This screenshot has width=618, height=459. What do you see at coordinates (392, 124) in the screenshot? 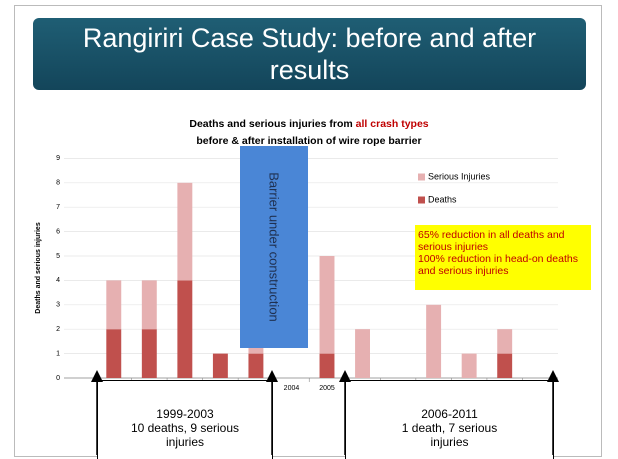
I see `chart-title-highlight: all crash types` at bounding box center [392, 124].